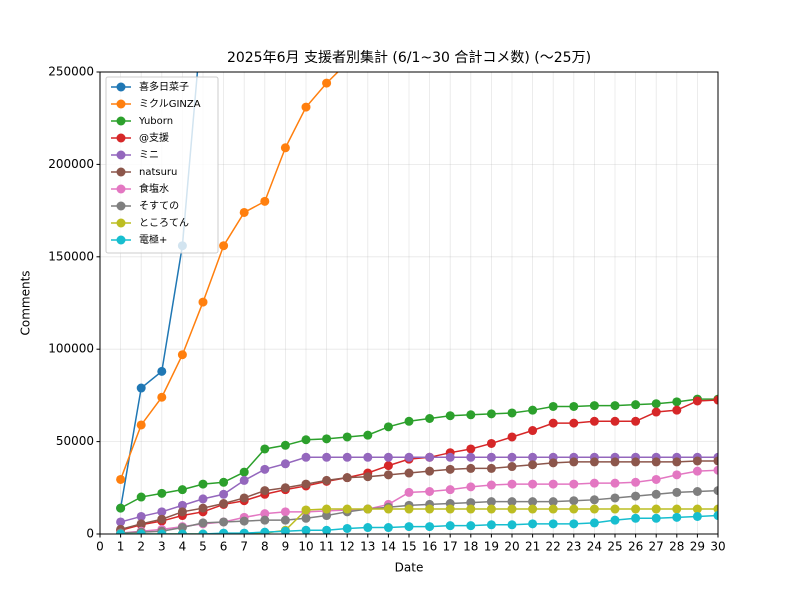 The height and width of the screenshot is (600, 800). Describe the element at coordinates (154, 188) in the screenshot. I see `legend-label: 食塩水` at that location.